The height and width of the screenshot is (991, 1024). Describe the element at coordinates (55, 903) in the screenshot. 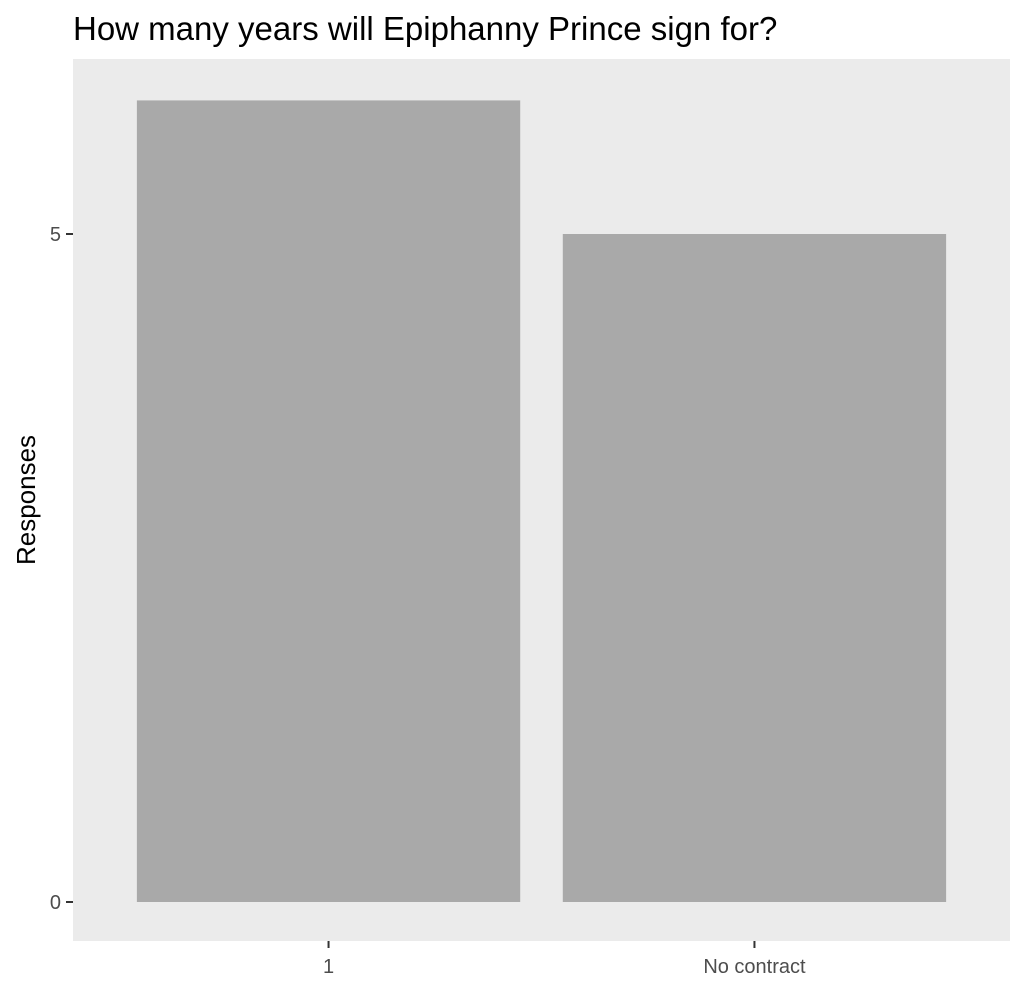

I see `y-tick-label: 0` at that location.